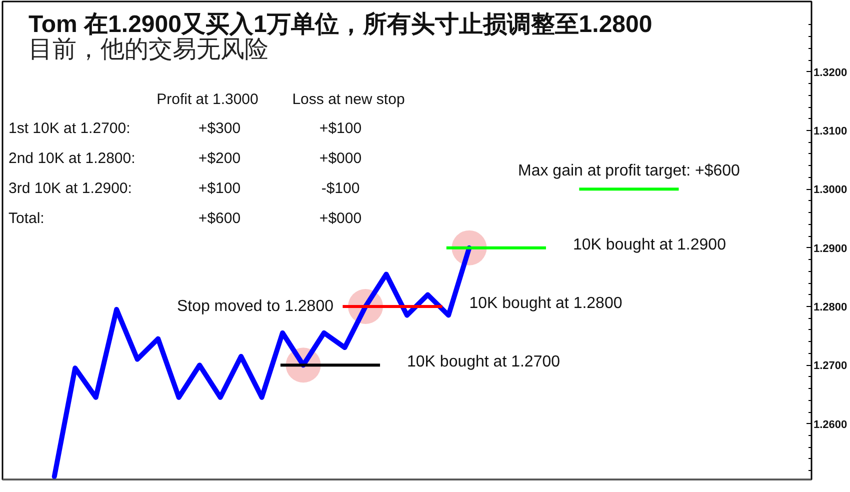 The image size is (850, 492). What do you see at coordinates (69, 128) in the screenshot?
I see `annotation: 1st 10K at 1.2700:` at bounding box center [69, 128].